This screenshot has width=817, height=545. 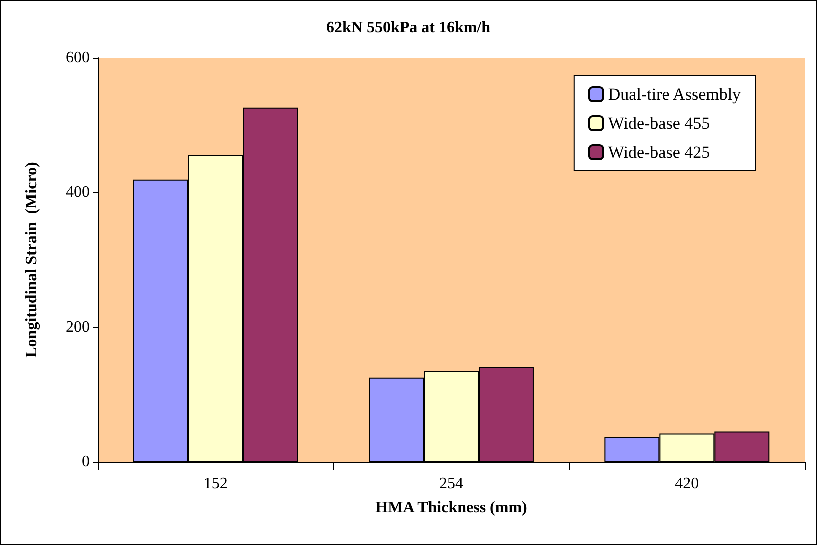 I want to click on y-tick-label: 400, so click(x=78, y=193).